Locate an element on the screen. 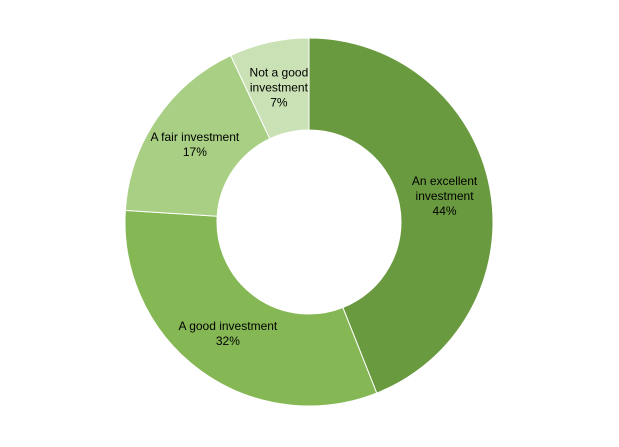 The image size is (619, 447). slice-category-label: A fair investment is located at coordinates (195, 137).